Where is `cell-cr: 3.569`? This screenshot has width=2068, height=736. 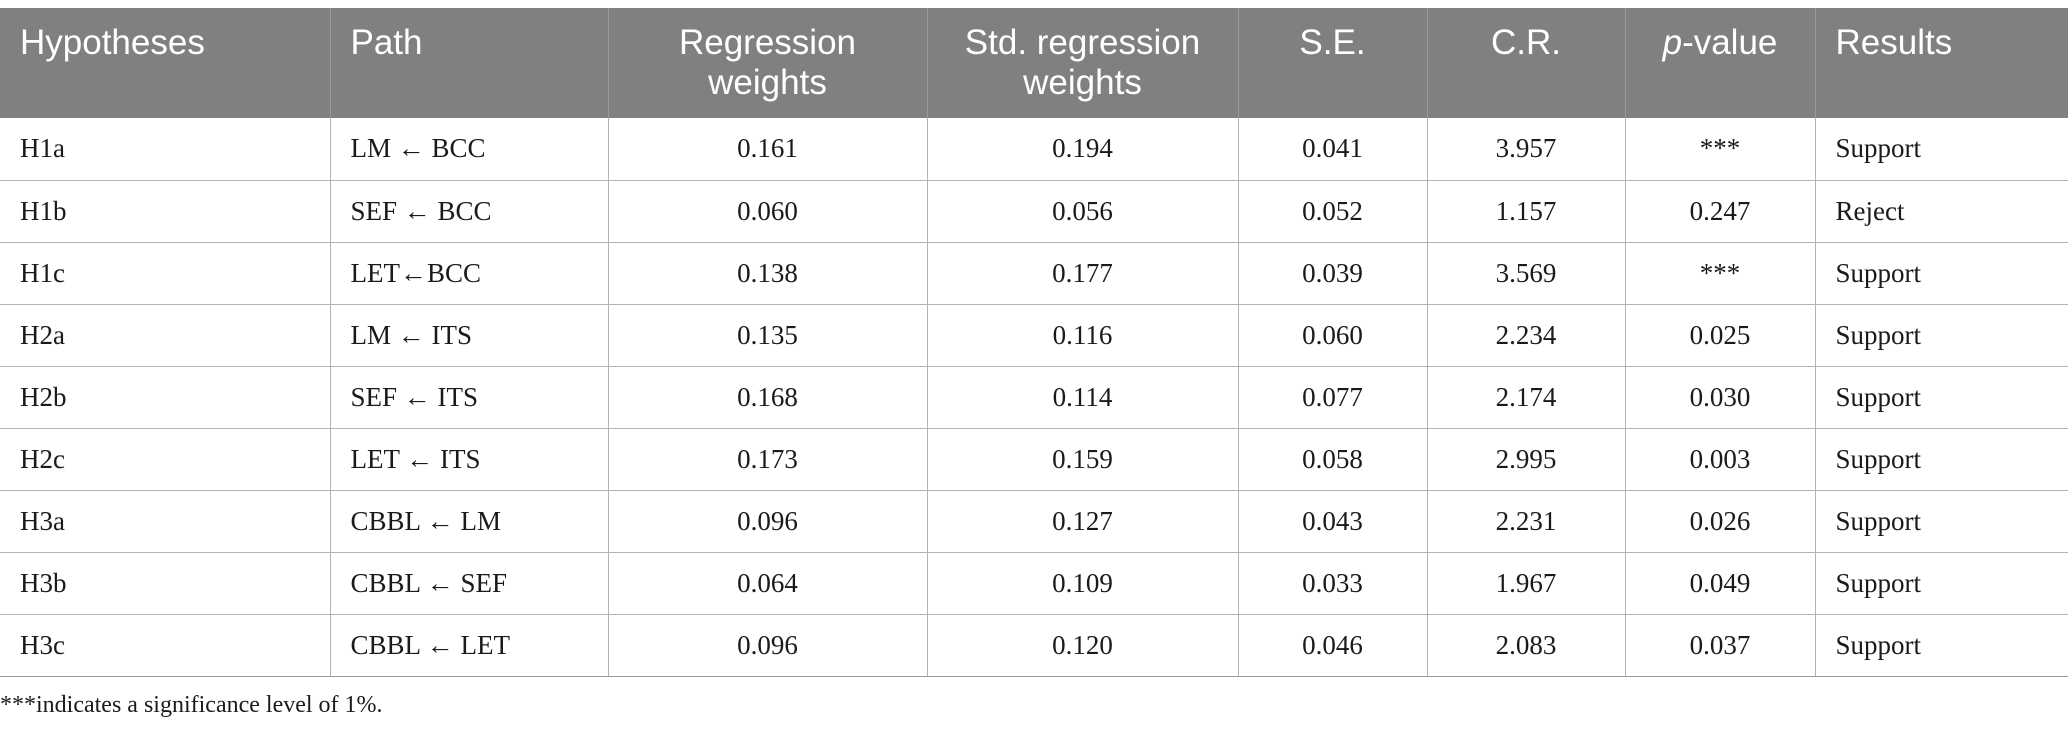 cell-cr: 3.569 is located at coordinates (1525, 273).